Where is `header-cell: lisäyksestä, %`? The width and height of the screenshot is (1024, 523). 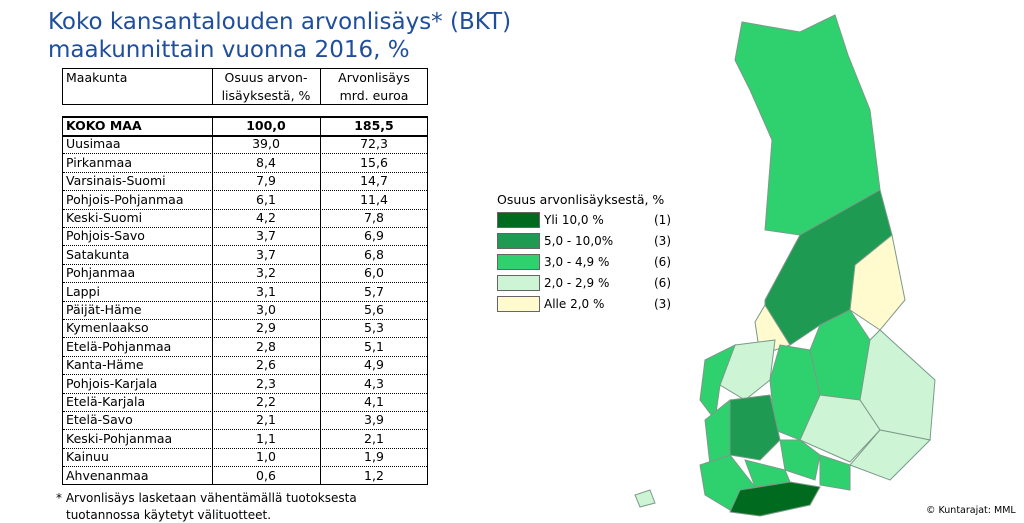 header-cell: lisäyksestä, % is located at coordinates (266, 95).